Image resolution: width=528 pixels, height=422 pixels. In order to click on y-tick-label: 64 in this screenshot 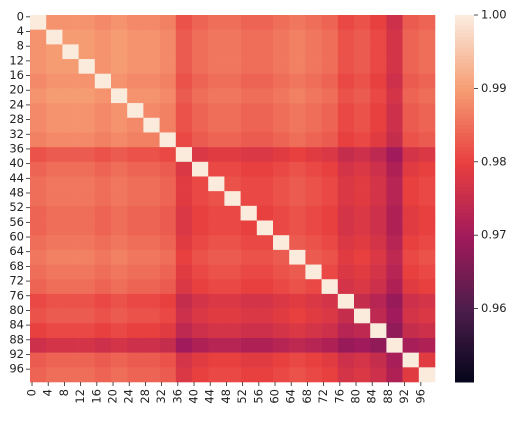, I will do `click(16, 251)`.